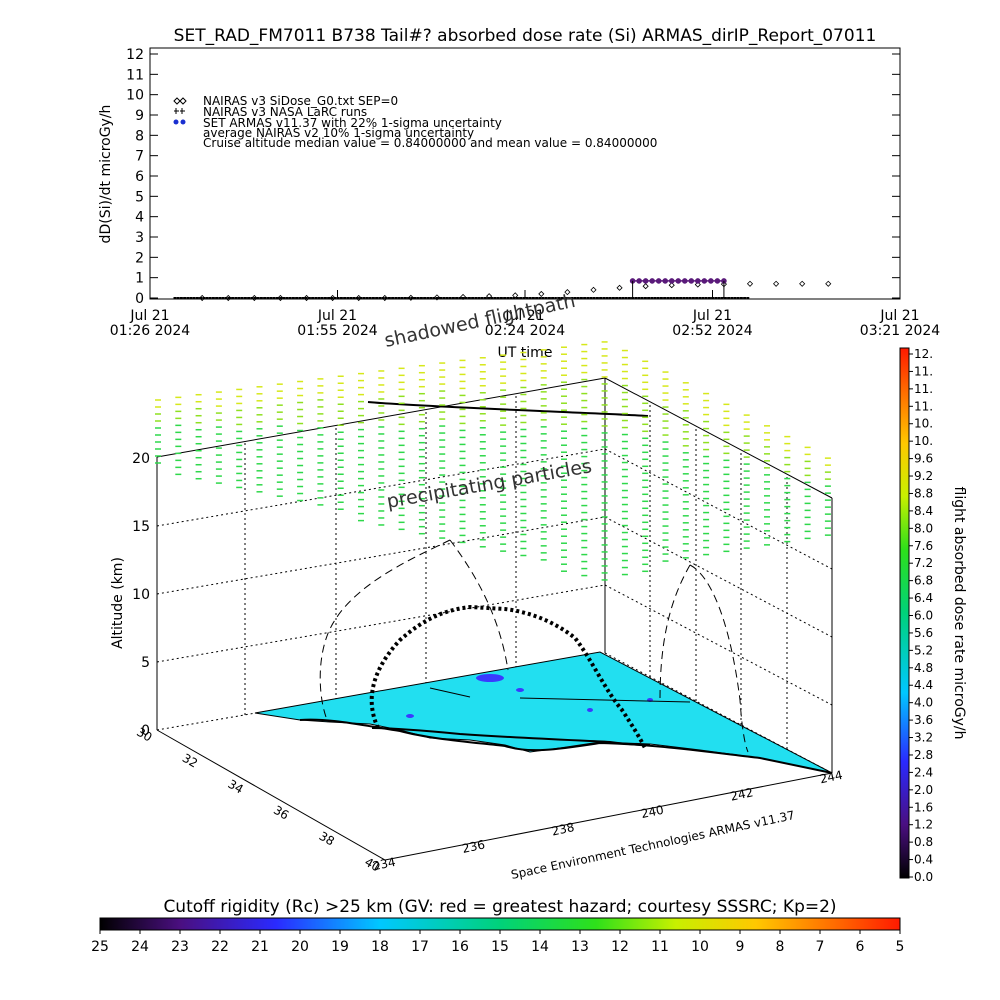 This screenshot has width=1000, height=1000. What do you see at coordinates (141, 459) in the screenshot?
I see `altitude-tick-label: 20` at bounding box center [141, 459].